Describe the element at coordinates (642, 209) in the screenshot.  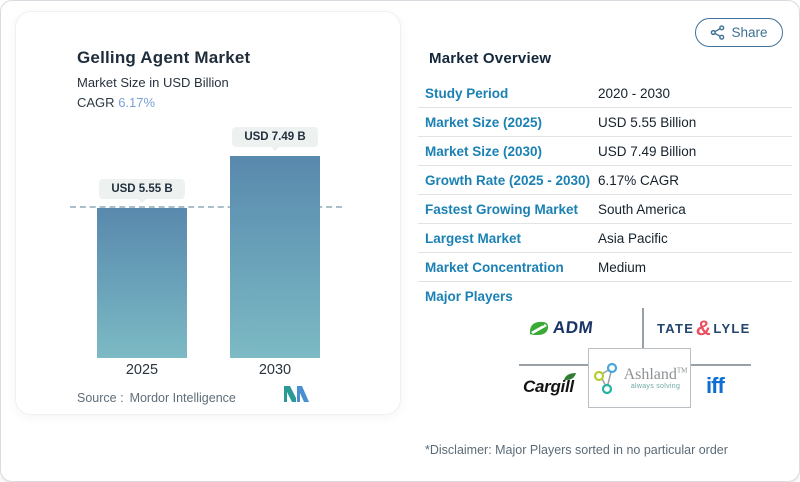
I see `row-value: South America` at that location.